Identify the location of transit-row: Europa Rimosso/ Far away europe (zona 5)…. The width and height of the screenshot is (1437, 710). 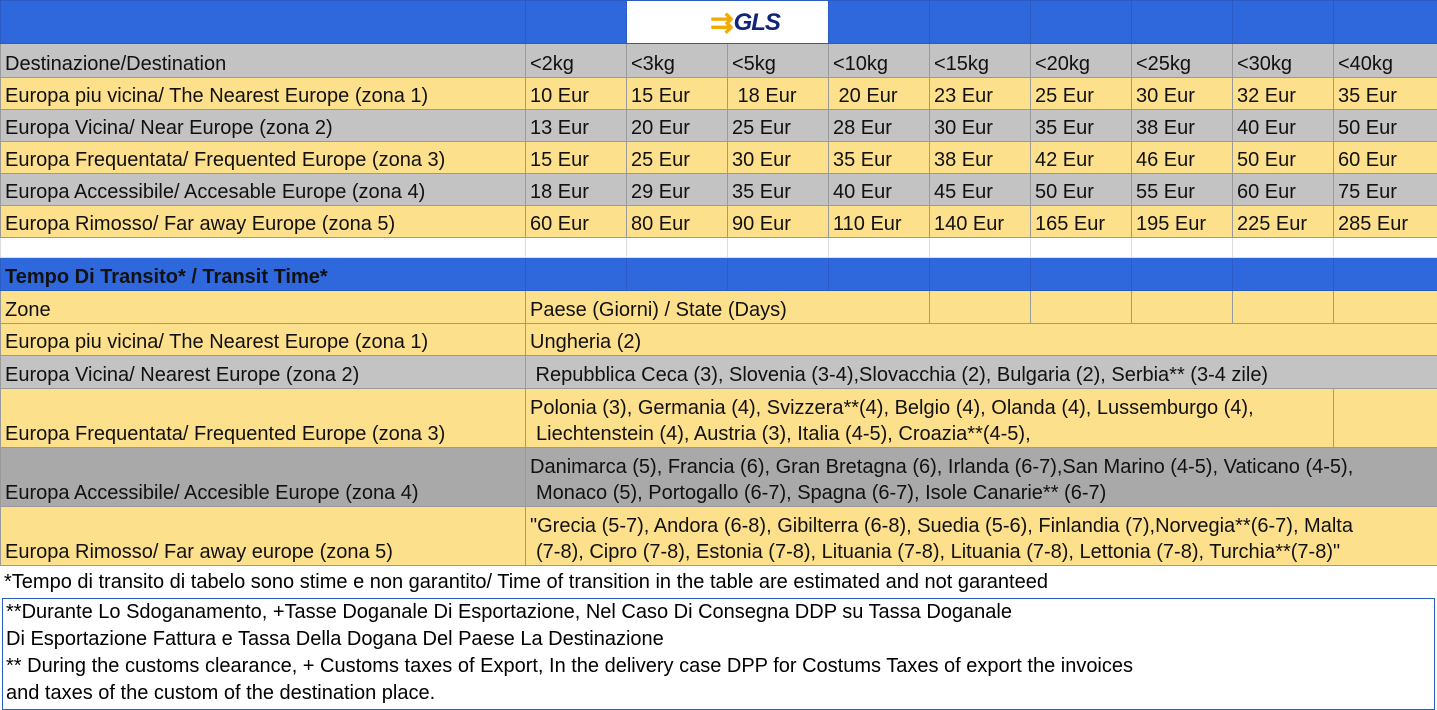
(719, 536).